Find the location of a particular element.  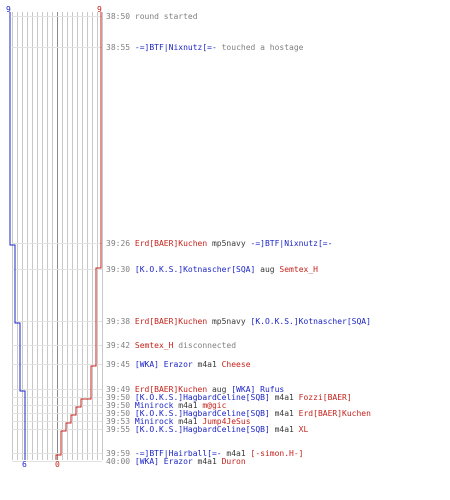

log-text: disconnected is located at coordinates (205, 345).